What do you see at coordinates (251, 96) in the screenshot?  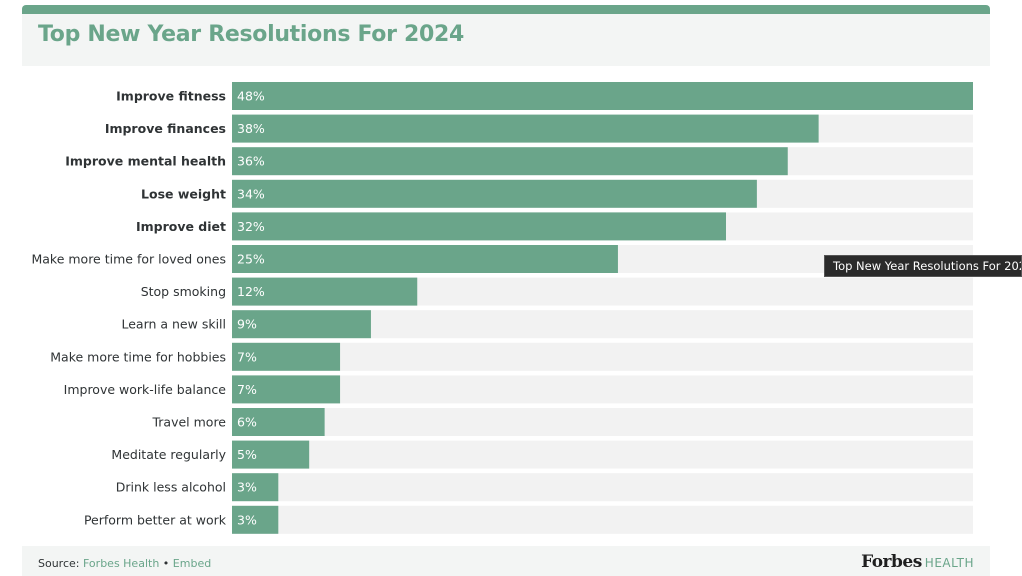 I see `value-label-improve-fitness: 48%` at bounding box center [251, 96].